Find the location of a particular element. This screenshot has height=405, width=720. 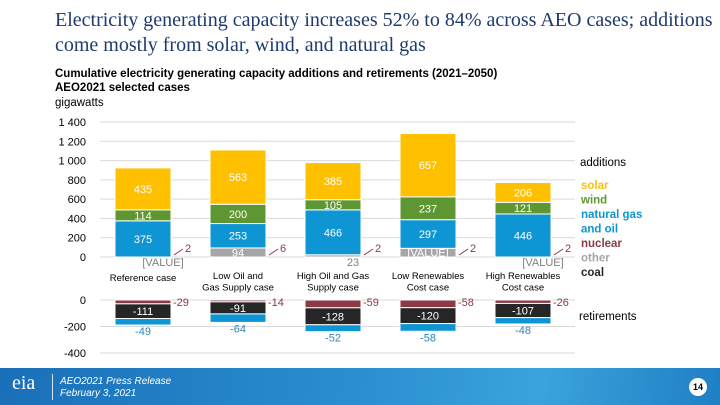

data-label-coal: -107 is located at coordinates (523, 312).